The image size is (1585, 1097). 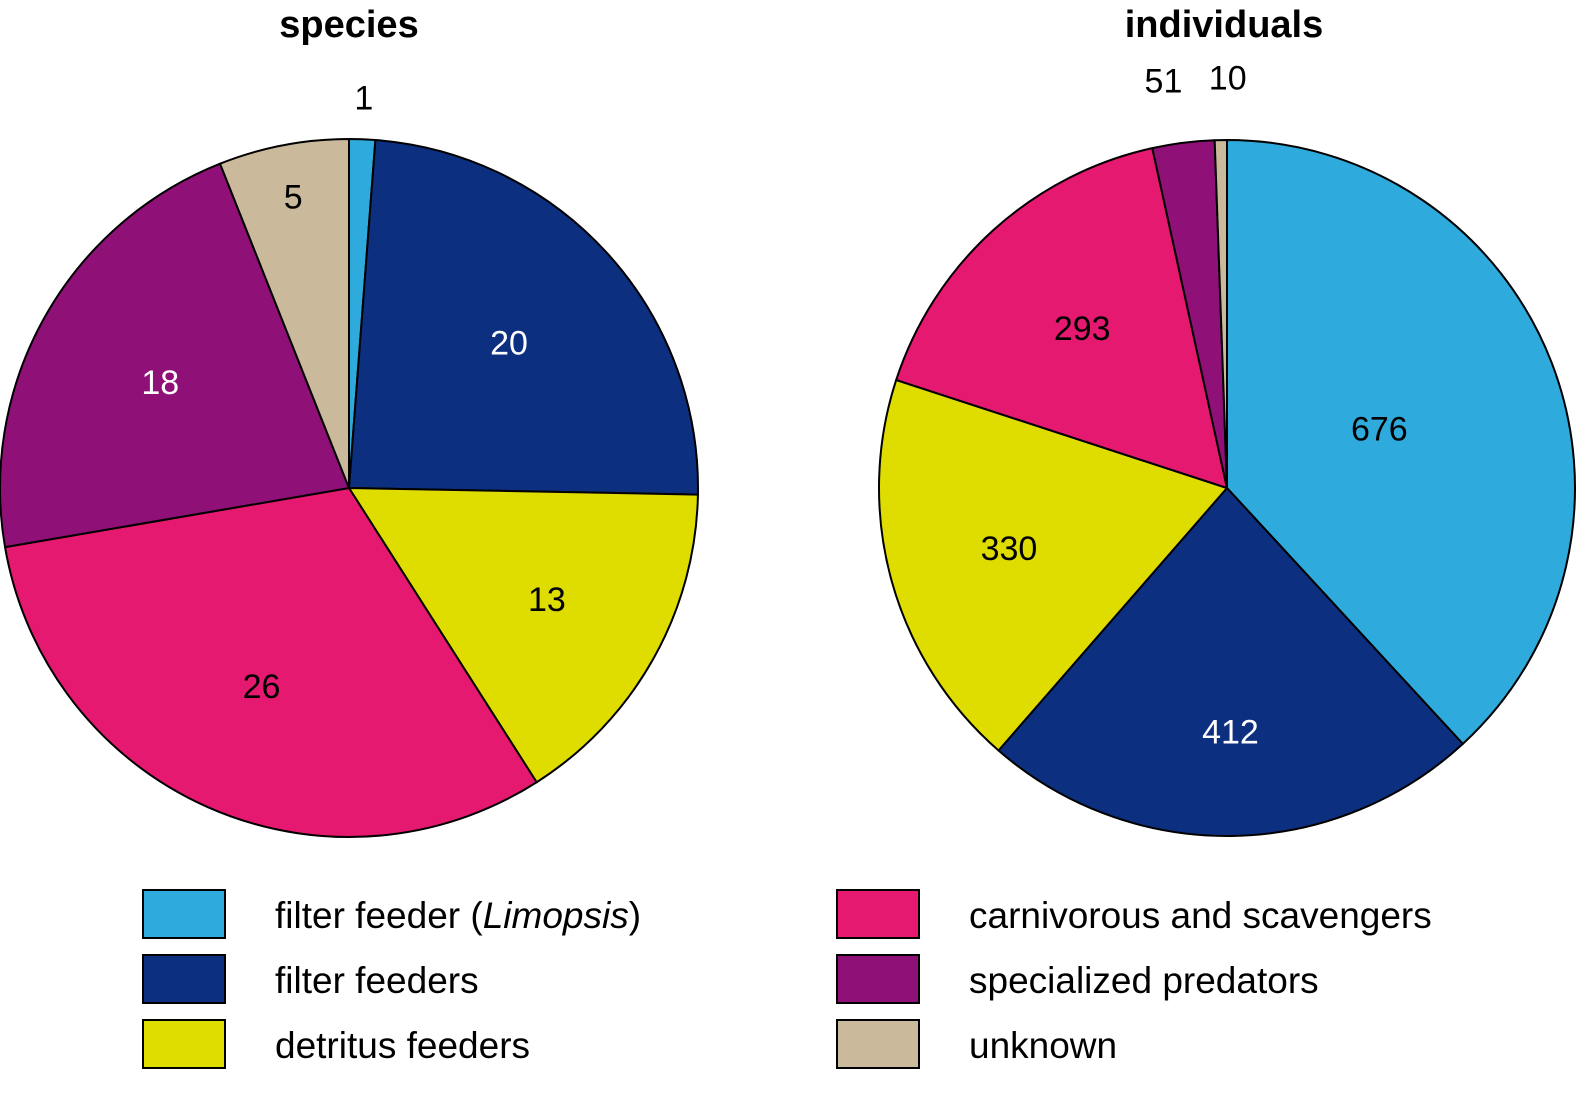 I want to click on slice-value-label: 10, so click(x=1228, y=78).